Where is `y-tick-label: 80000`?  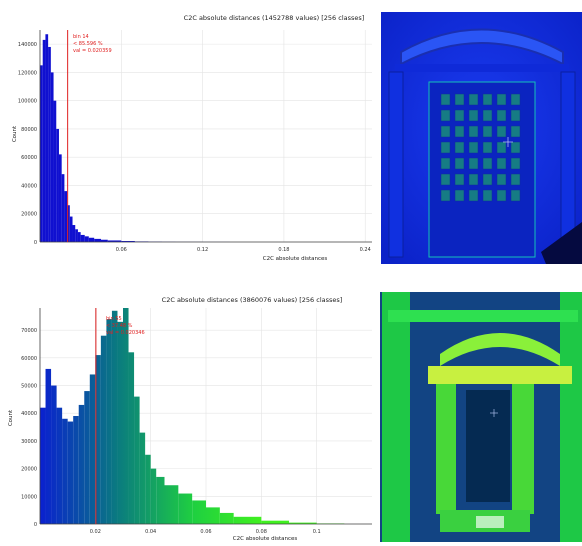 y-tick-label: 80000 is located at coordinates (29, 130).